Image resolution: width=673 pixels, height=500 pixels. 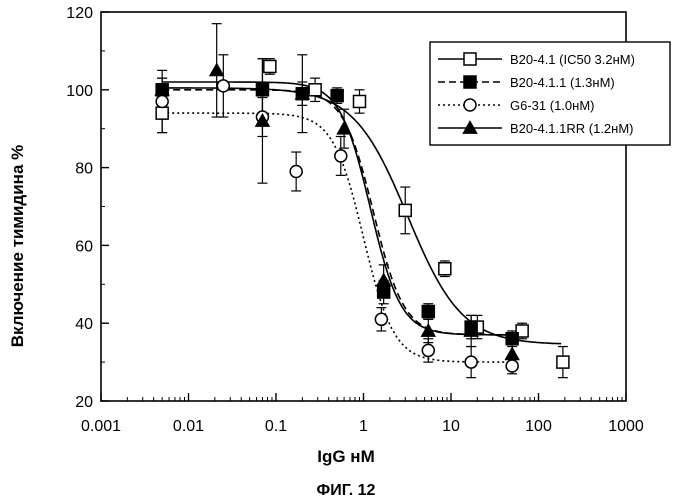 I want to click on y-tick-label: 100, so click(x=79, y=91).